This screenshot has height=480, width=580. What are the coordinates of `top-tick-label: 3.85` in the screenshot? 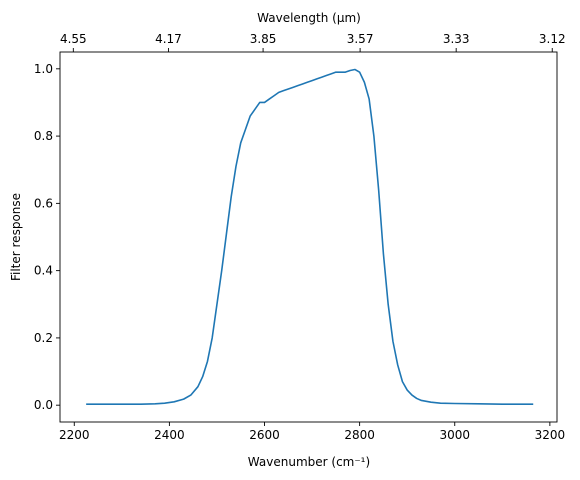 It's located at (263, 39).